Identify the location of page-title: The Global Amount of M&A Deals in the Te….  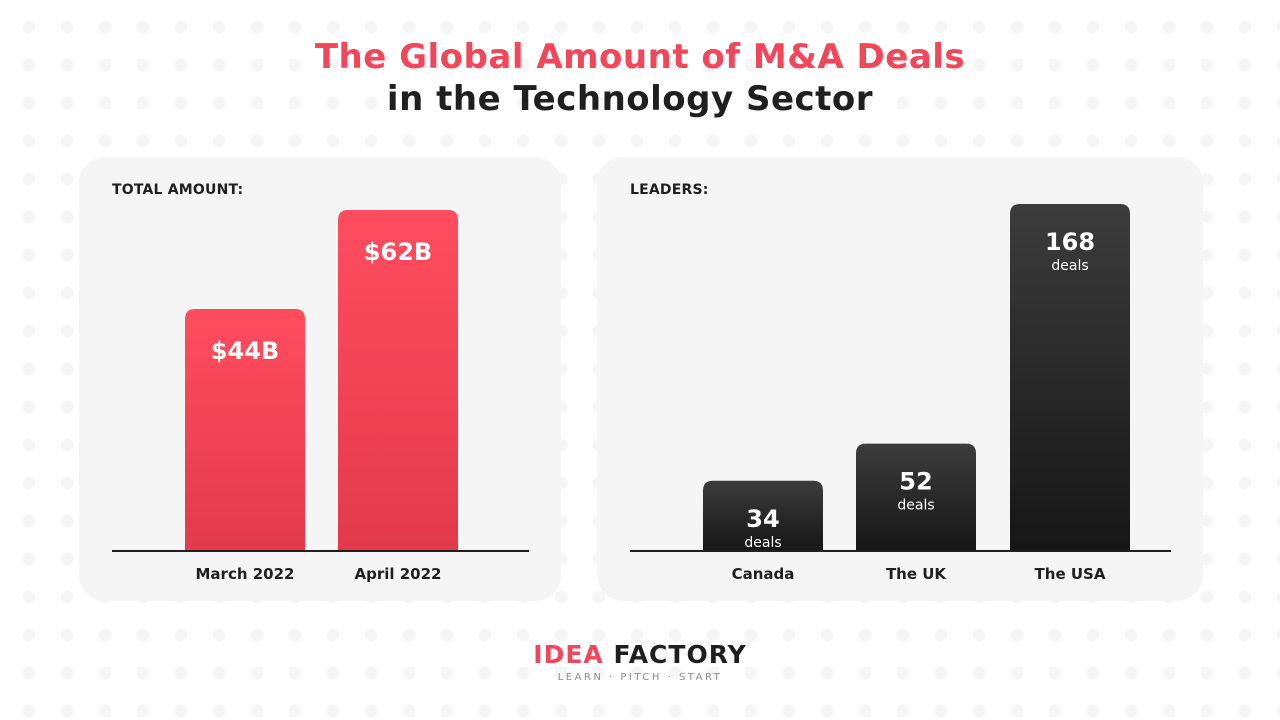
(640, 78).